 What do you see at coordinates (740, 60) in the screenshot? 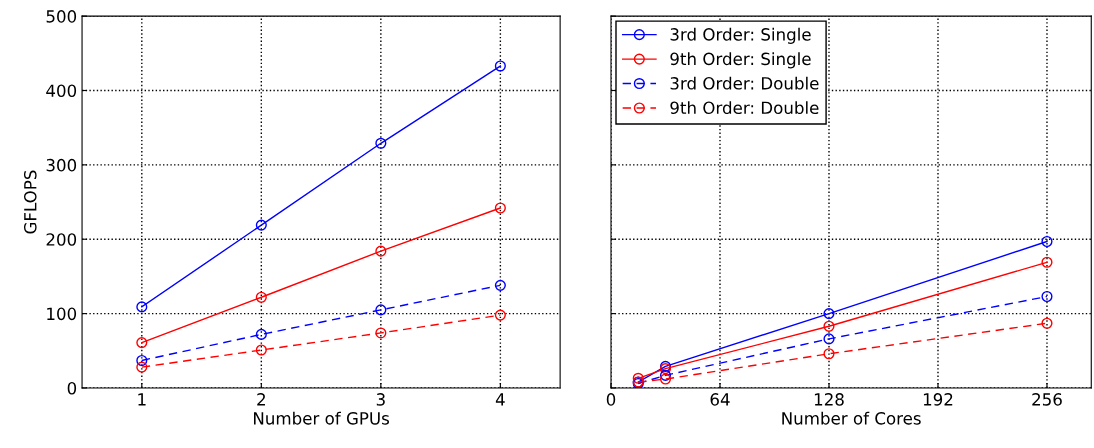
I see `legend-label: 9th Order: Single` at bounding box center [740, 60].